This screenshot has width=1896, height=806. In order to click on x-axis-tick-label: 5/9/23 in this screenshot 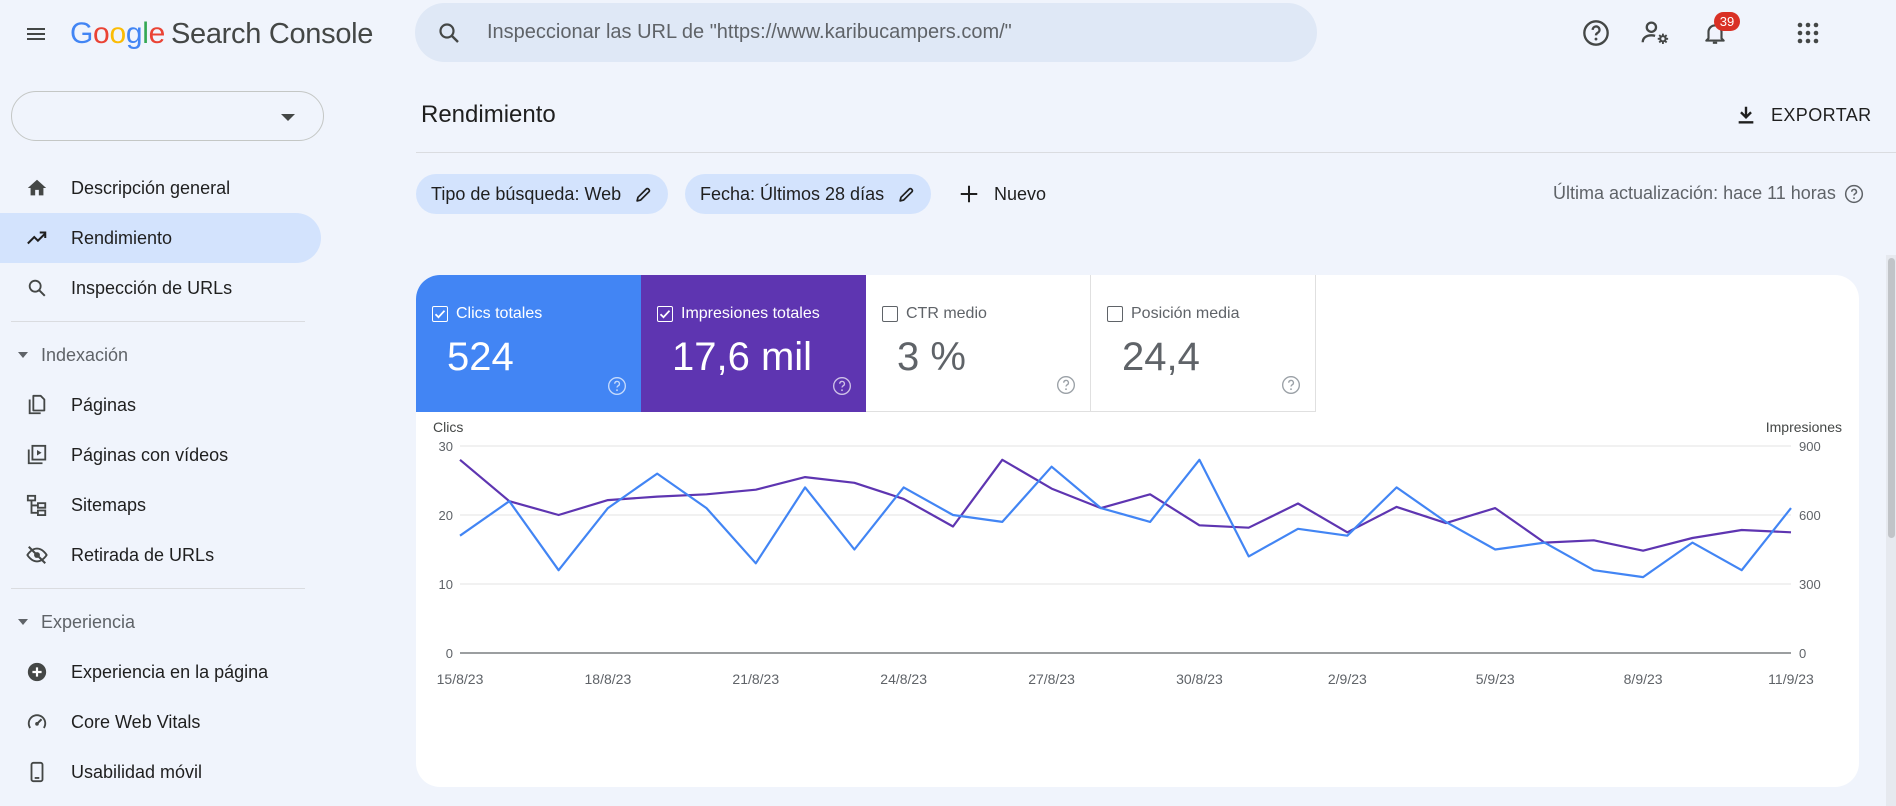, I will do `click(1495, 679)`.